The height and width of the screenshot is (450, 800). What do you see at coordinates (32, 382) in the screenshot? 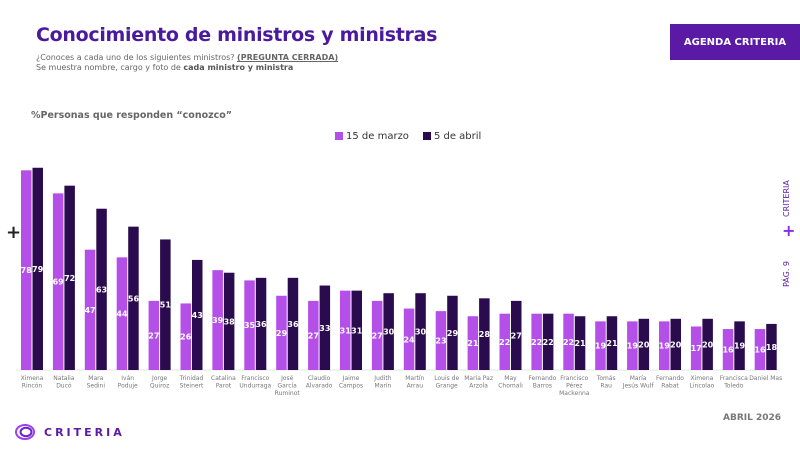
I see `x-tick-label: Ximena Rincón` at bounding box center [32, 382].